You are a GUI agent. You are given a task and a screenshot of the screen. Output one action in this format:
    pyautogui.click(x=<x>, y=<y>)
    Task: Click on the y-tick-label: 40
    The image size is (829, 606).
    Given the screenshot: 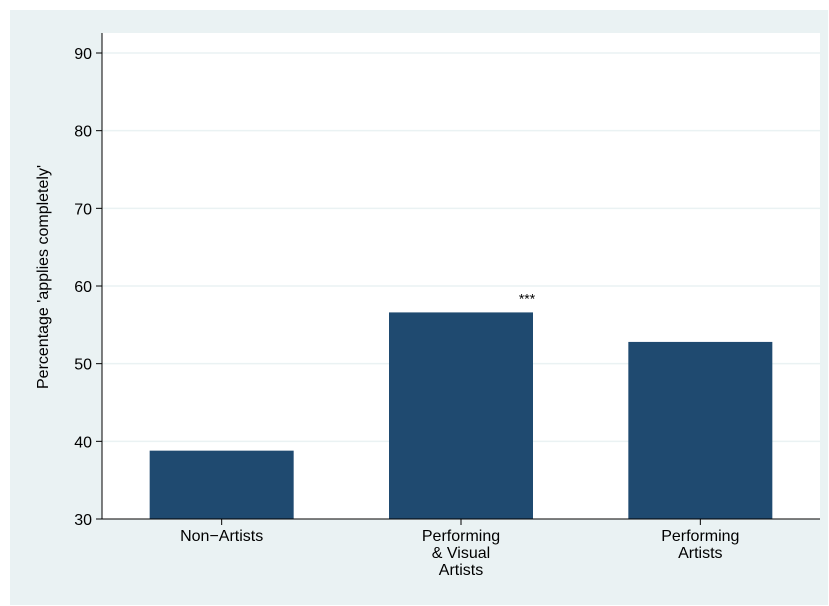 What is the action you would take?
    pyautogui.click(x=83, y=442)
    